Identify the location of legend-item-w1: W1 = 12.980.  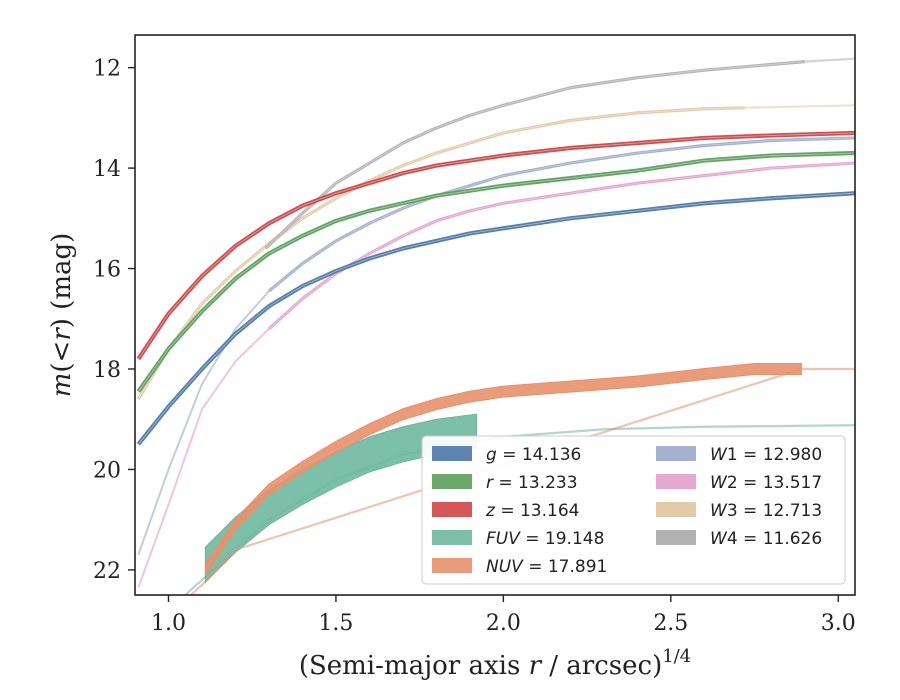
(739, 455).